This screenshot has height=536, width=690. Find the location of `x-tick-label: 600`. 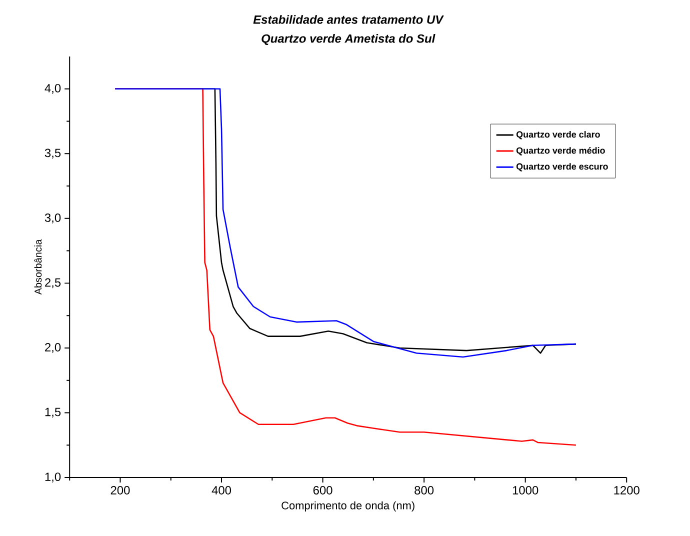

x-tick-label: 600 is located at coordinates (322, 490).